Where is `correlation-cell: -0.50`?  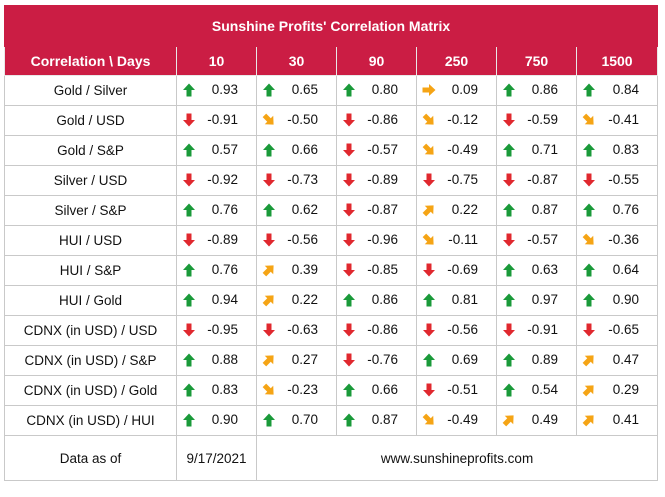 correlation-cell: -0.50 is located at coordinates (296, 120).